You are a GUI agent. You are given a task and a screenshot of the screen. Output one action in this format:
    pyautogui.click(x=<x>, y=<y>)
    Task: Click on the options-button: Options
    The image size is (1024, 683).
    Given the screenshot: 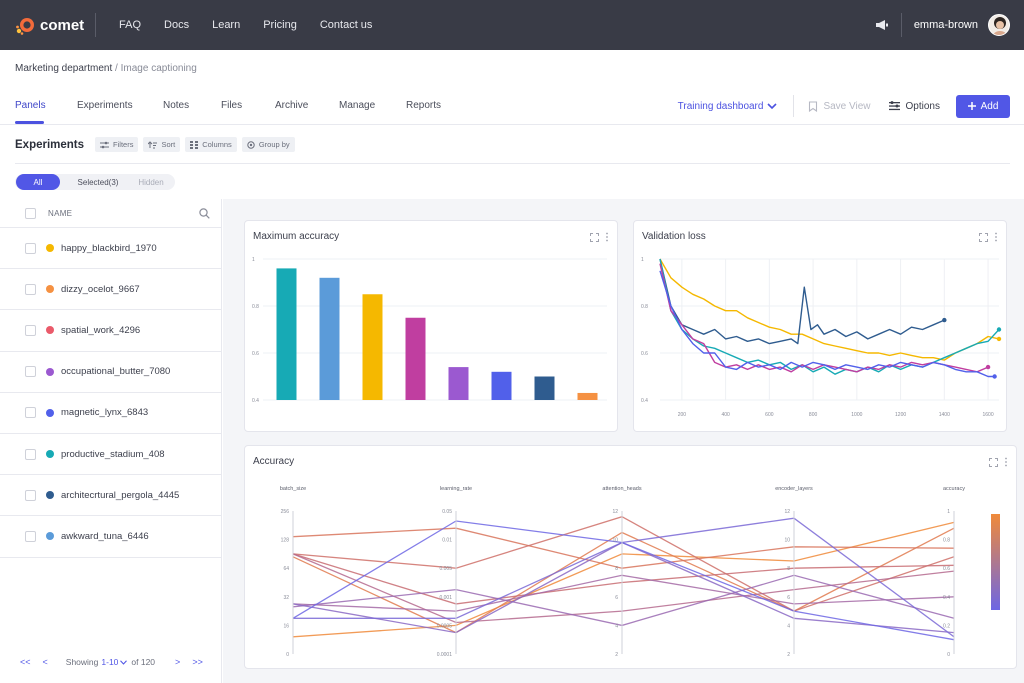 What is the action you would take?
    pyautogui.click(x=914, y=106)
    